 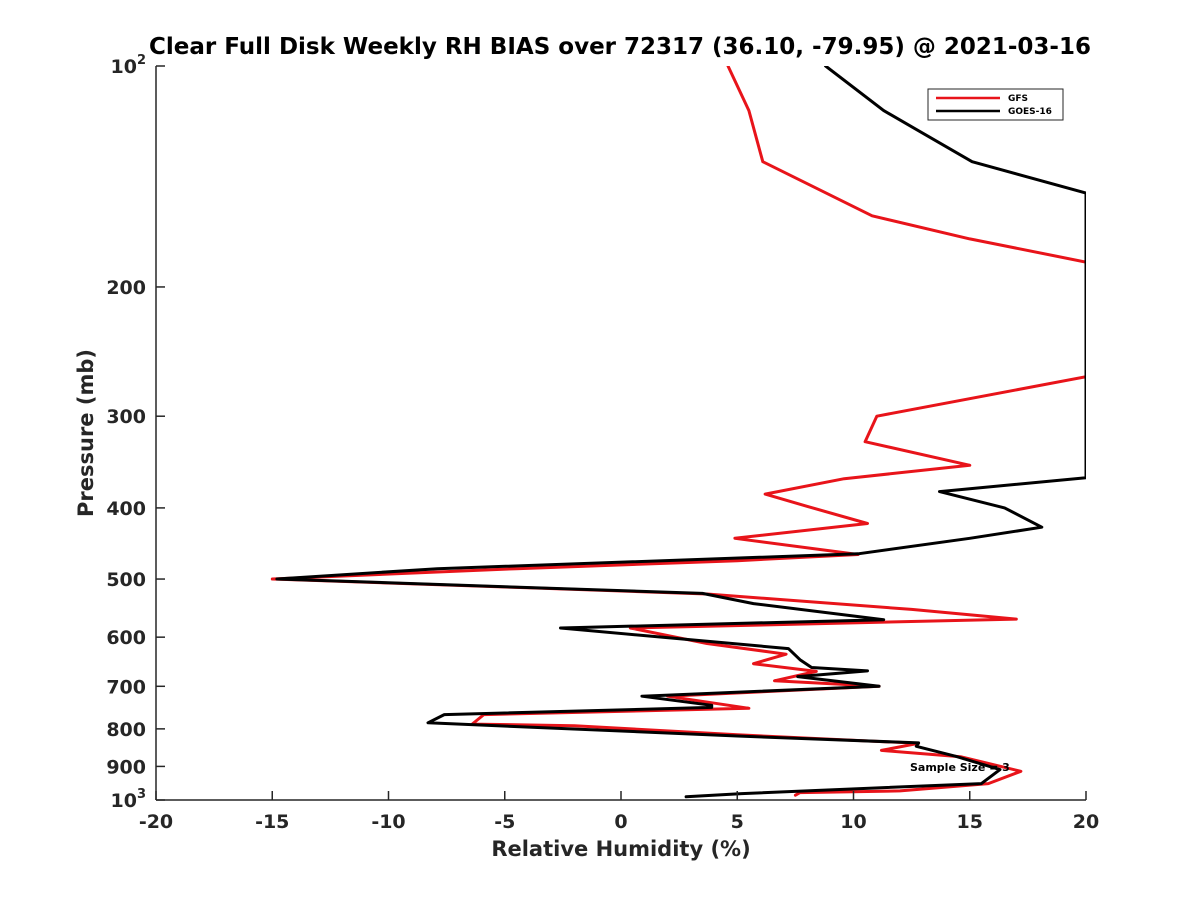 I want to click on x-tick-label: -20, so click(x=156, y=822).